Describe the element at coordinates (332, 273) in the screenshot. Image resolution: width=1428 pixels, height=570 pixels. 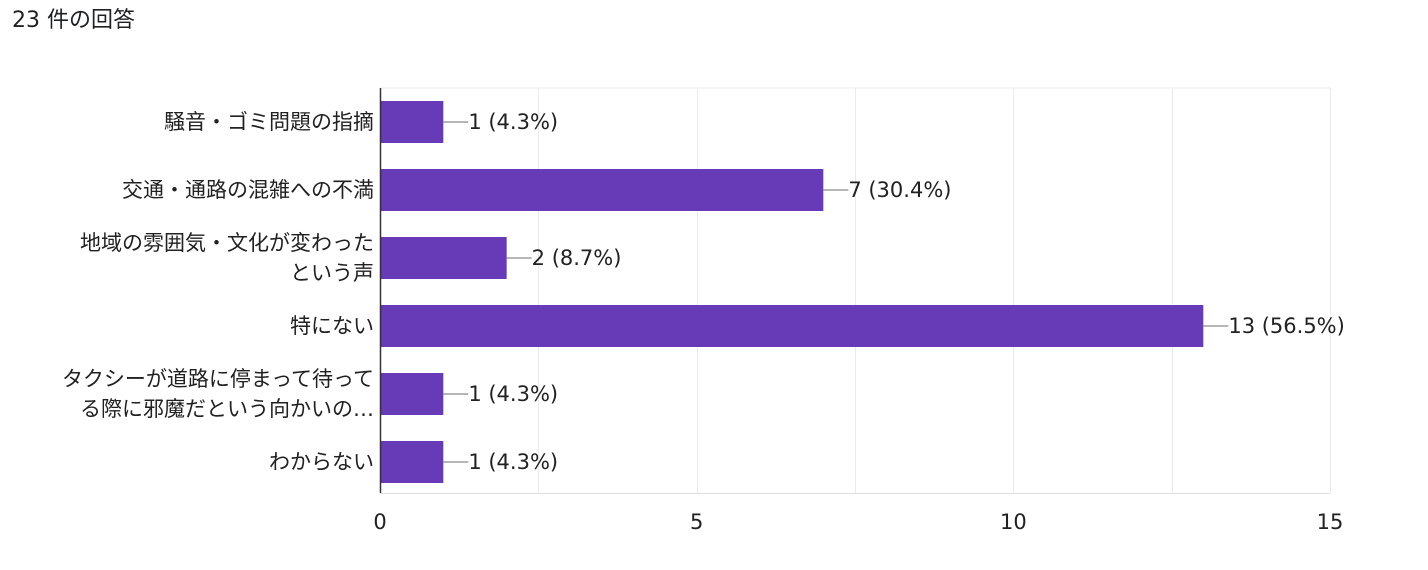
I see `category-label-line: という声` at that location.